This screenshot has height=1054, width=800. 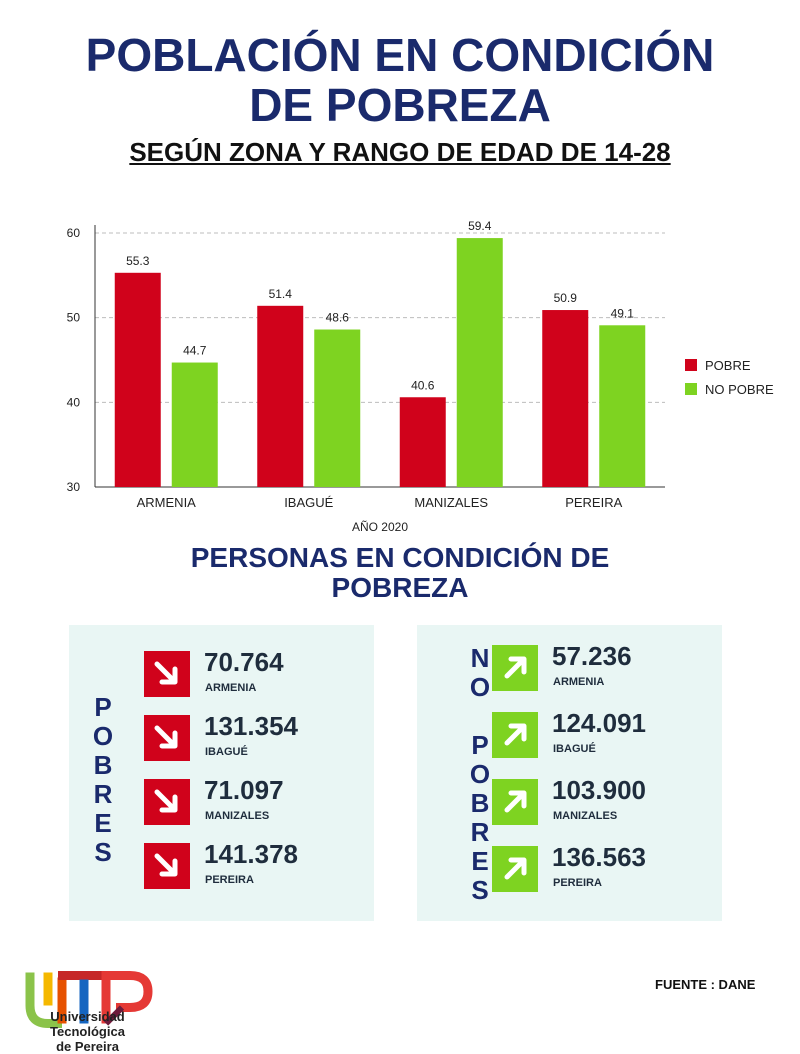 What do you see at coordinates (599, 723) in the screenshot?
I see `stat-value: 124.091` at bounding box center [599, 723].